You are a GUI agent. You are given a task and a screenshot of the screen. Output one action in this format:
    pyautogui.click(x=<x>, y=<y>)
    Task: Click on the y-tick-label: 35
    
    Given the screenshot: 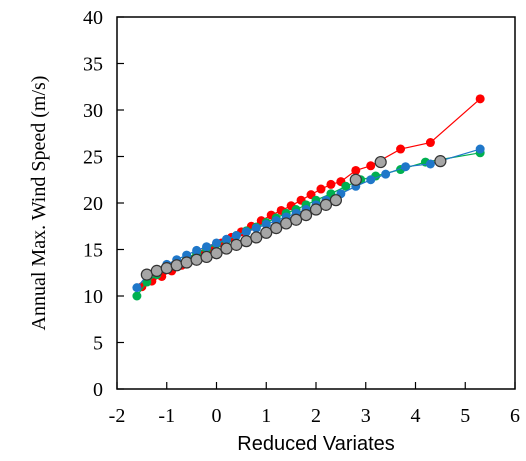 What is the action you would take?
    pyautogui.click(x=93, y=65)
    